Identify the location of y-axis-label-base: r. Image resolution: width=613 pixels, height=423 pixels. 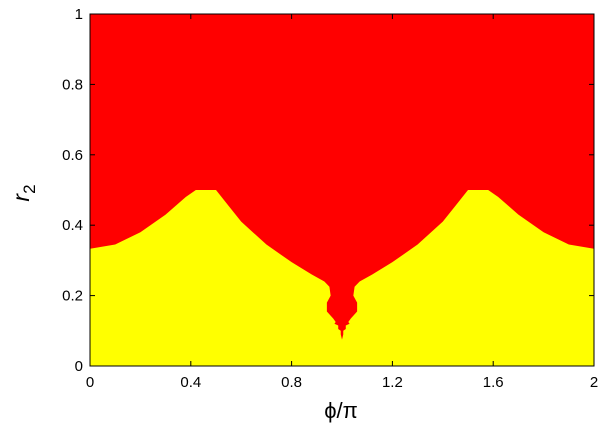
(21, 197).